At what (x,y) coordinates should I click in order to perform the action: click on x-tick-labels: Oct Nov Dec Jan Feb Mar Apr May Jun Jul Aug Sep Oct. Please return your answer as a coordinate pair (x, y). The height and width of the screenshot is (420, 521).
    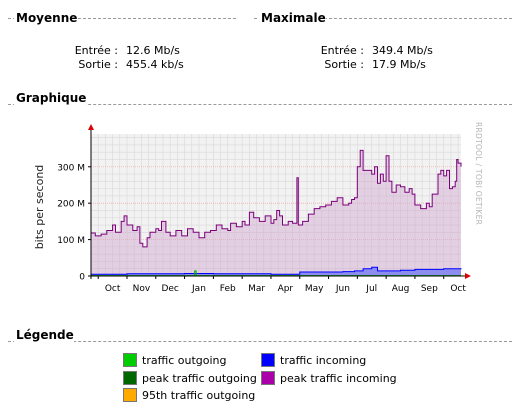
    Looking at the image, I should click on (281, 285).